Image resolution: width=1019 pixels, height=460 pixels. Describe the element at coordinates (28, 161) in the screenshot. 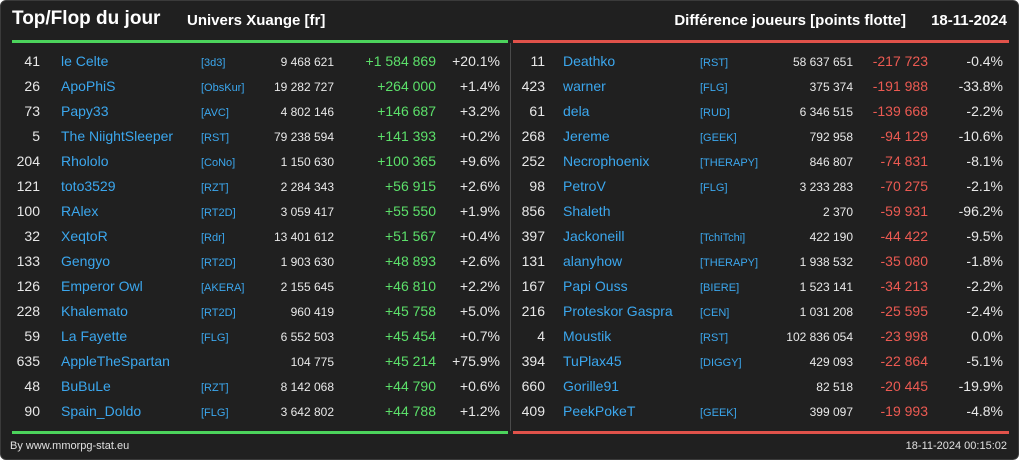

I see `player-rank: 204` at that location.